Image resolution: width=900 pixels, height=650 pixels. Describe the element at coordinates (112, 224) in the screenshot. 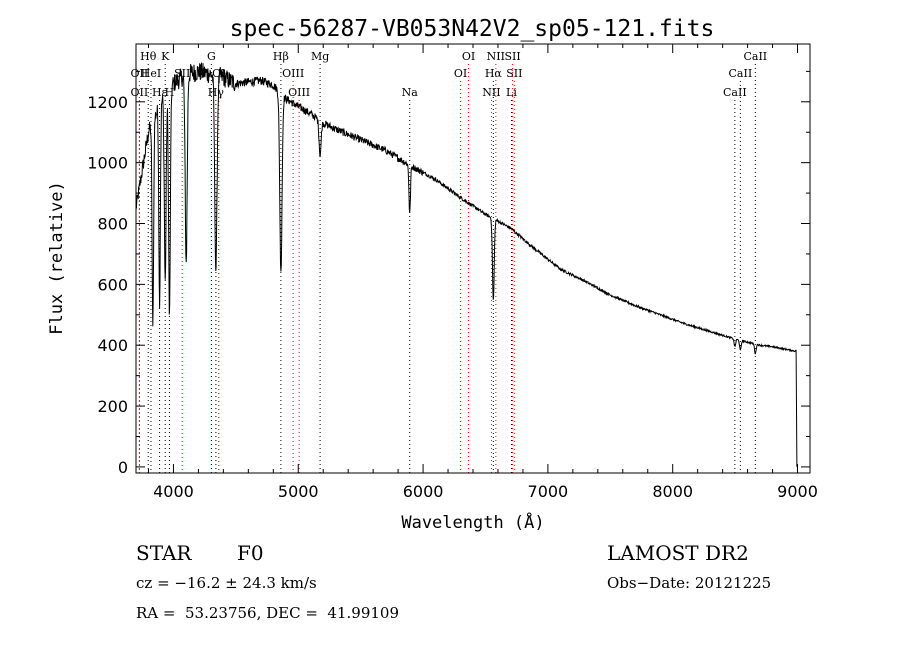

I see `y-tick-label: 800` at that location.